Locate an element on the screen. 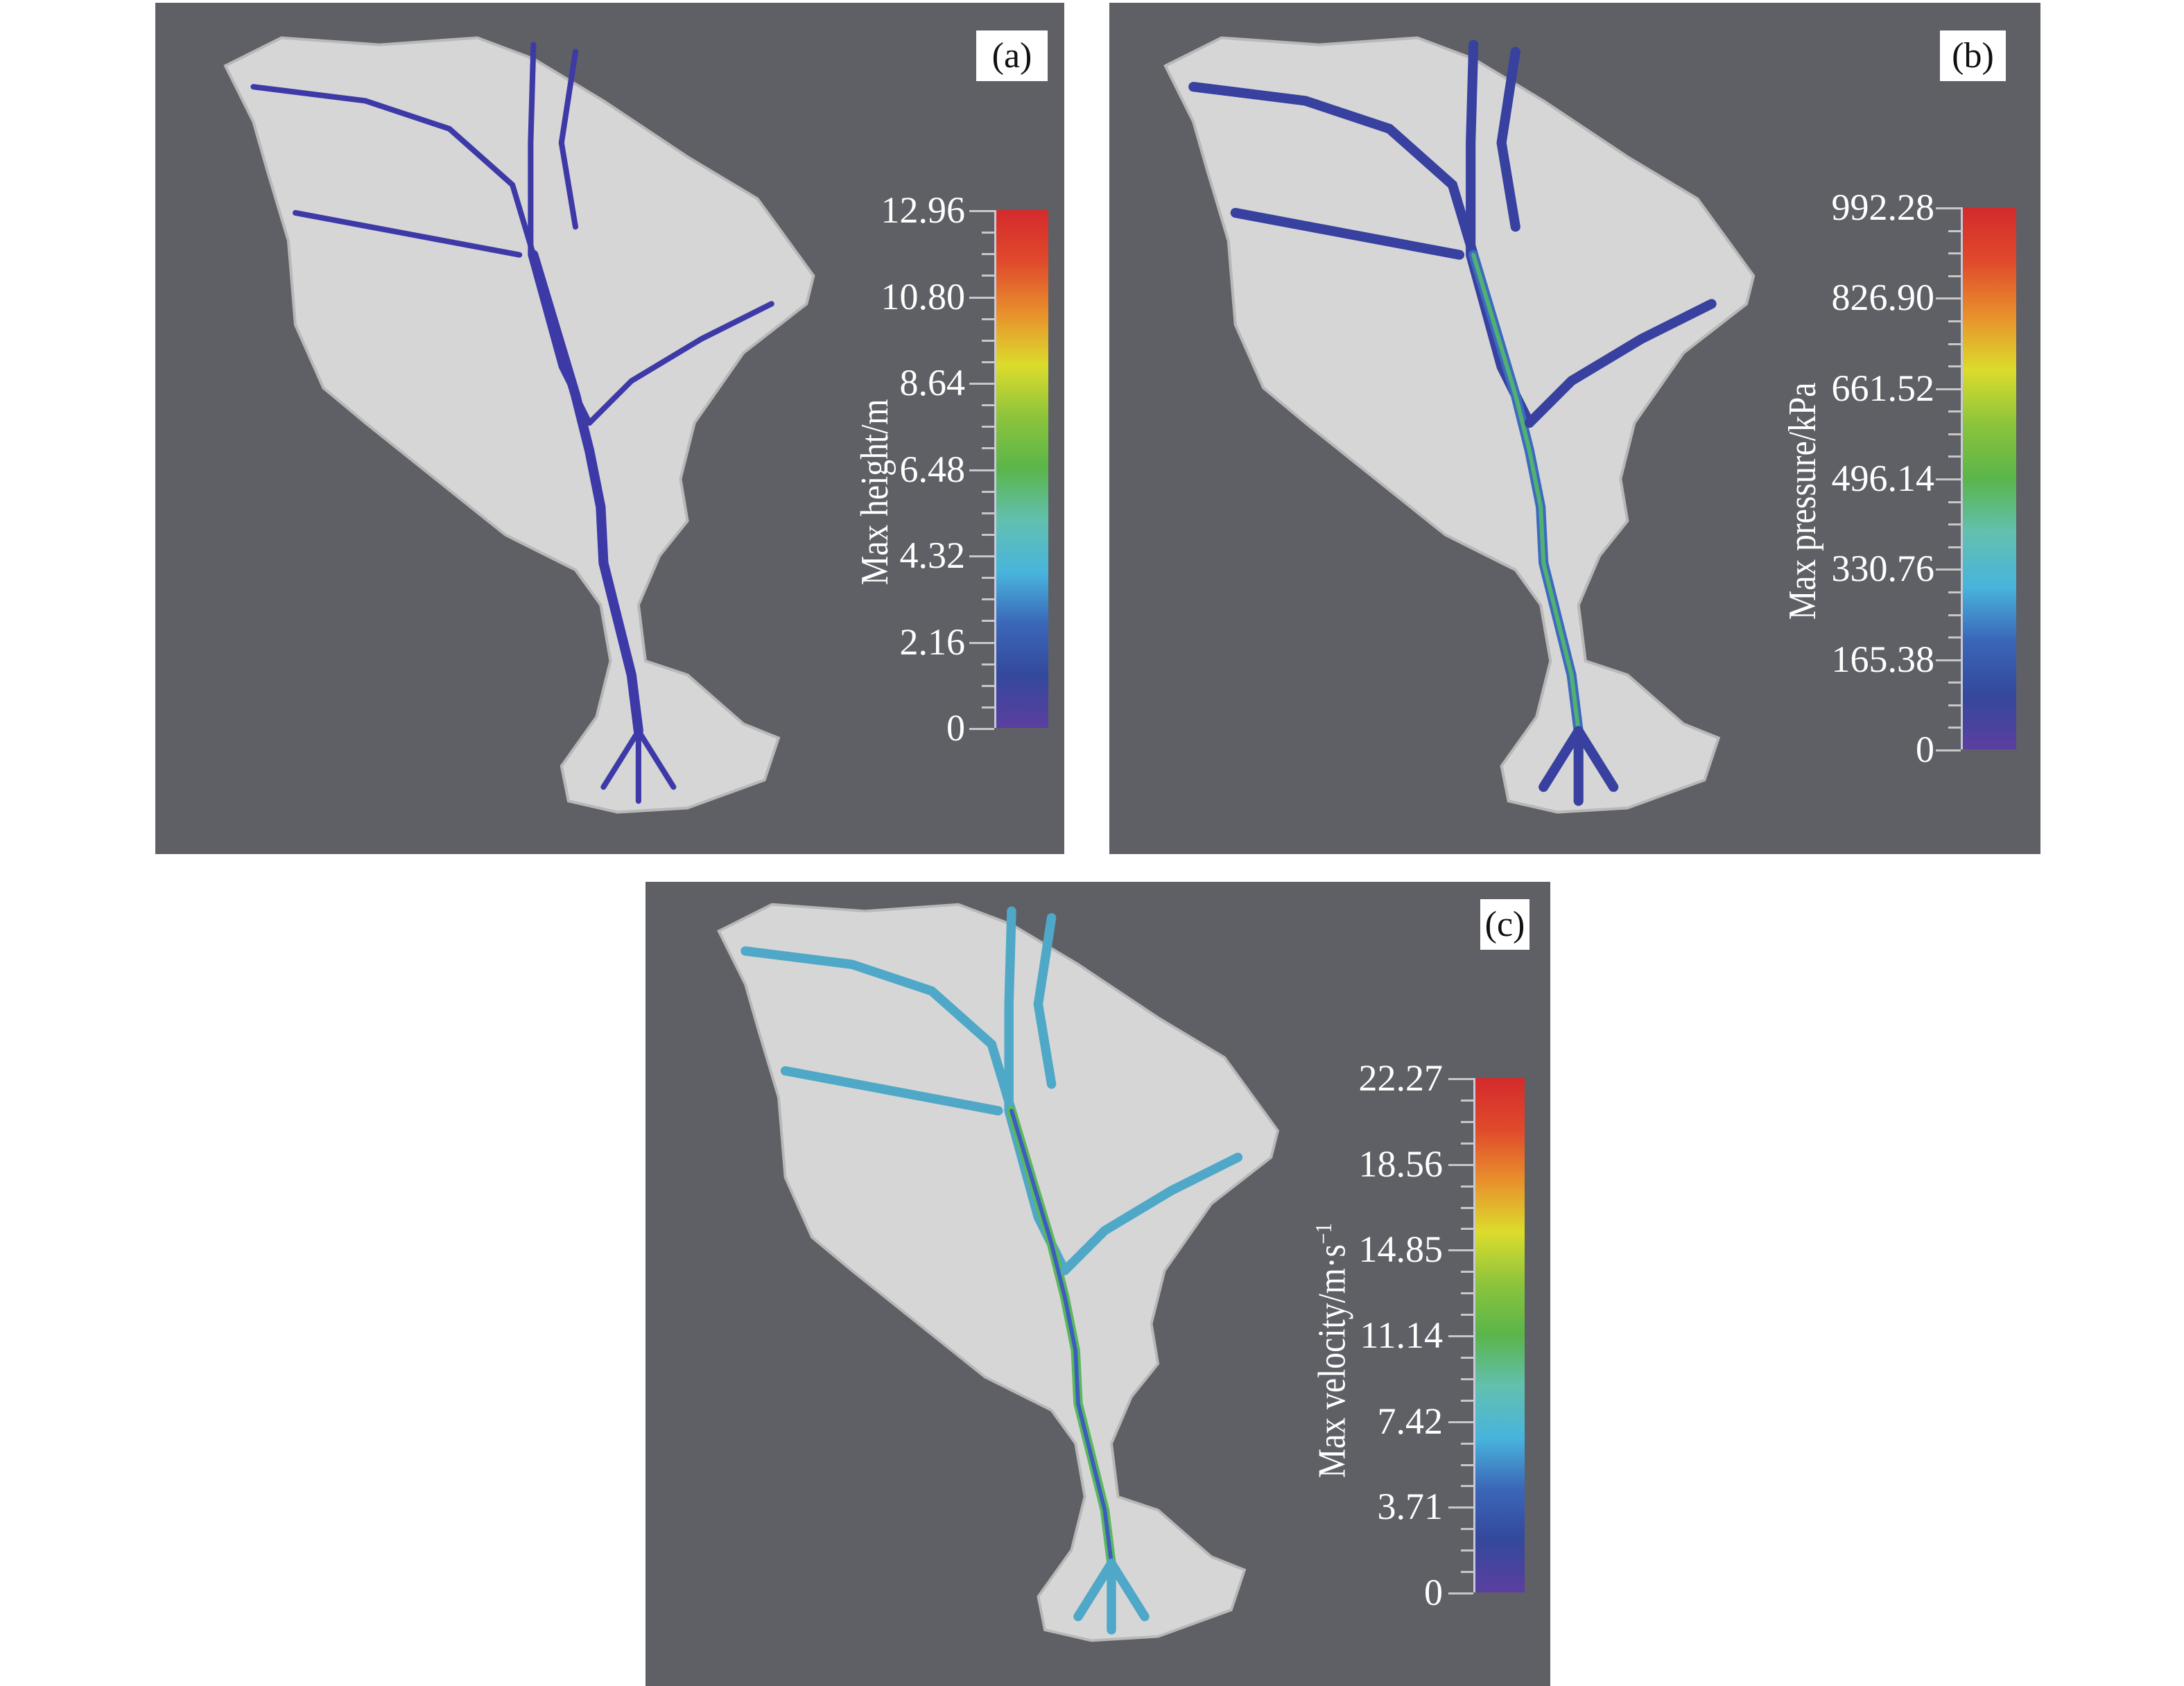  colorbar-title: Max velocity/m·s−1 is located at coordinates (1332, 1350).